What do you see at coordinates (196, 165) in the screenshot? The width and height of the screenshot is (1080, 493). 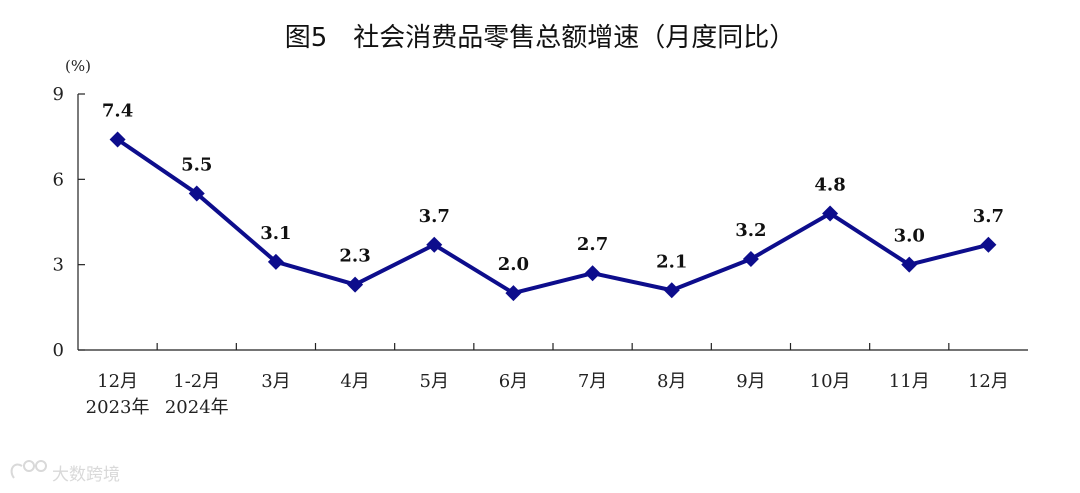 I see `data-label: 5.5` at bounding box center [196, 165].